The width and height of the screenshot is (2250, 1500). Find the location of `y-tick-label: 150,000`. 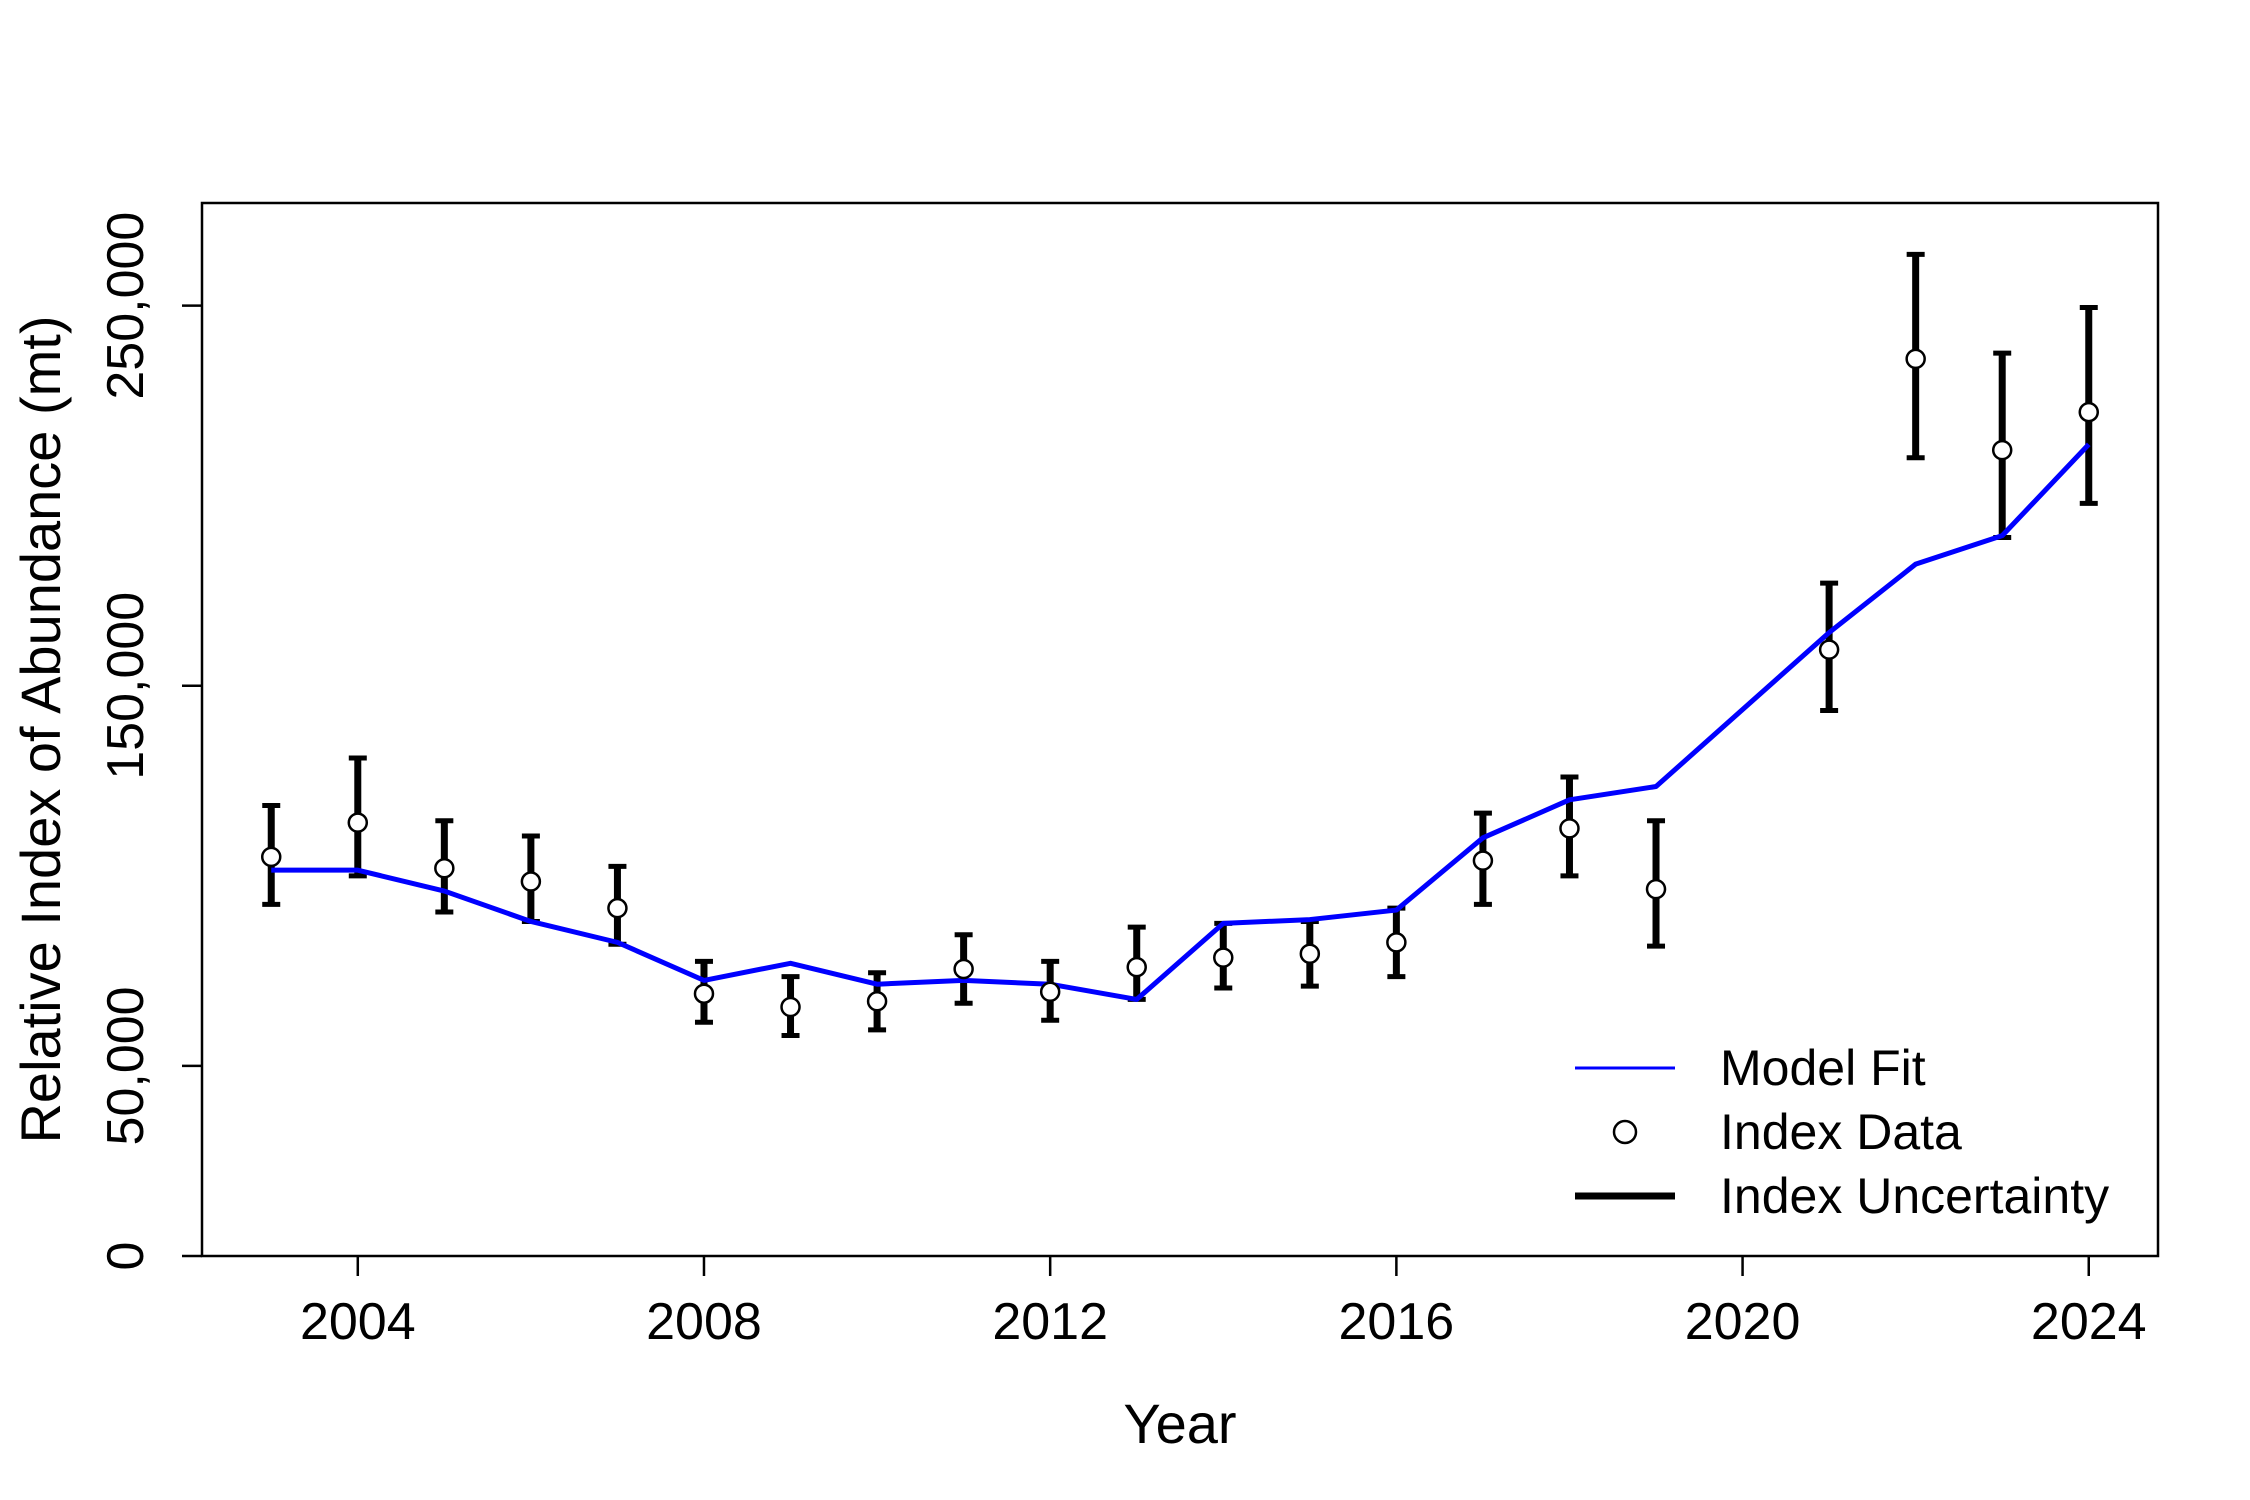

y-tick-label: 150,000 is located at coordinates (126, 686).